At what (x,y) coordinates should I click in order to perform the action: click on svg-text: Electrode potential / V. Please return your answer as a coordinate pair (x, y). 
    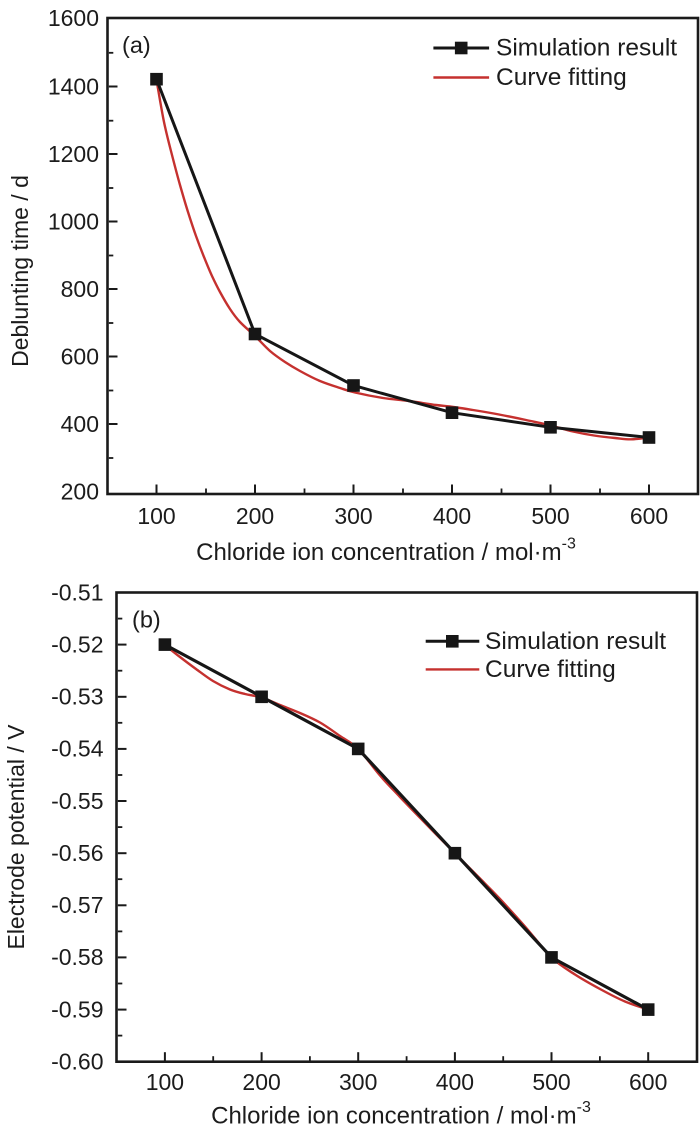
    Looking at the image, I should click on (16, 837).